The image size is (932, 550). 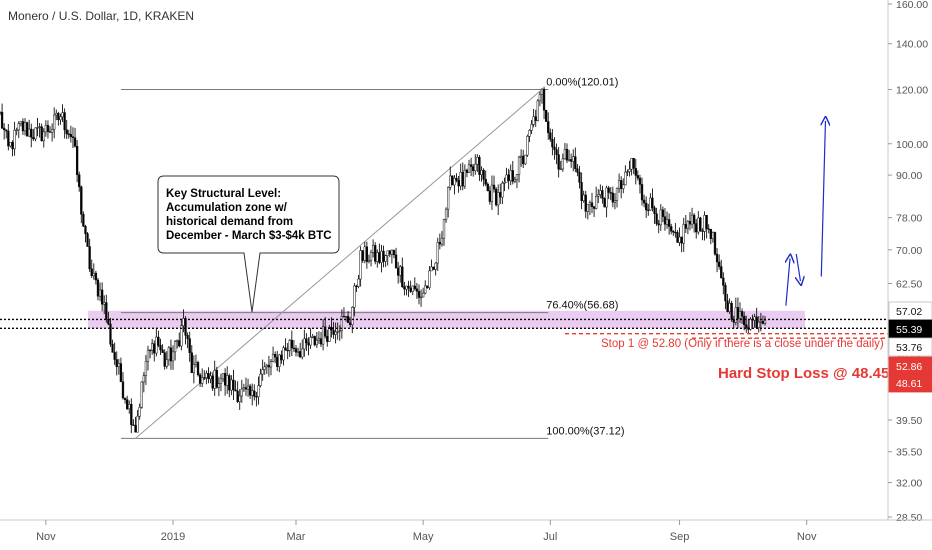 I want to click on price-label-text: 57.02, so click(x=909, y=312).